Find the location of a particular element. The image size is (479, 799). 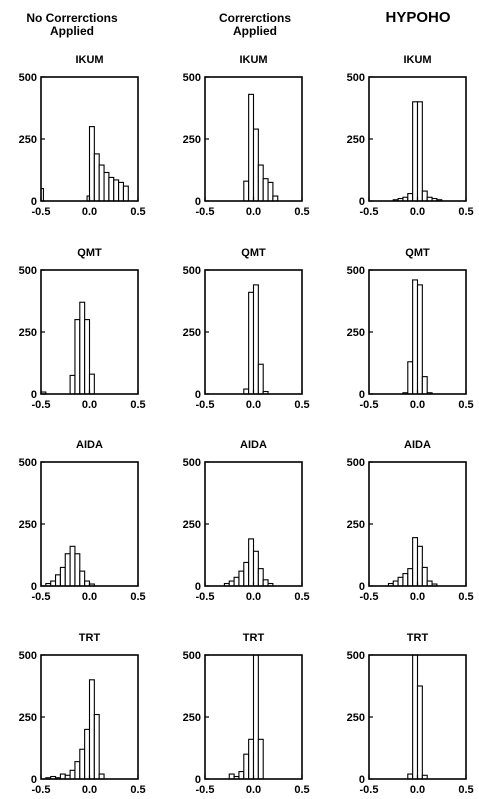

histogram-panel-3: QMT 0 250 500 -0.5 0.0 0.5 is located at coordinates (82, 329).